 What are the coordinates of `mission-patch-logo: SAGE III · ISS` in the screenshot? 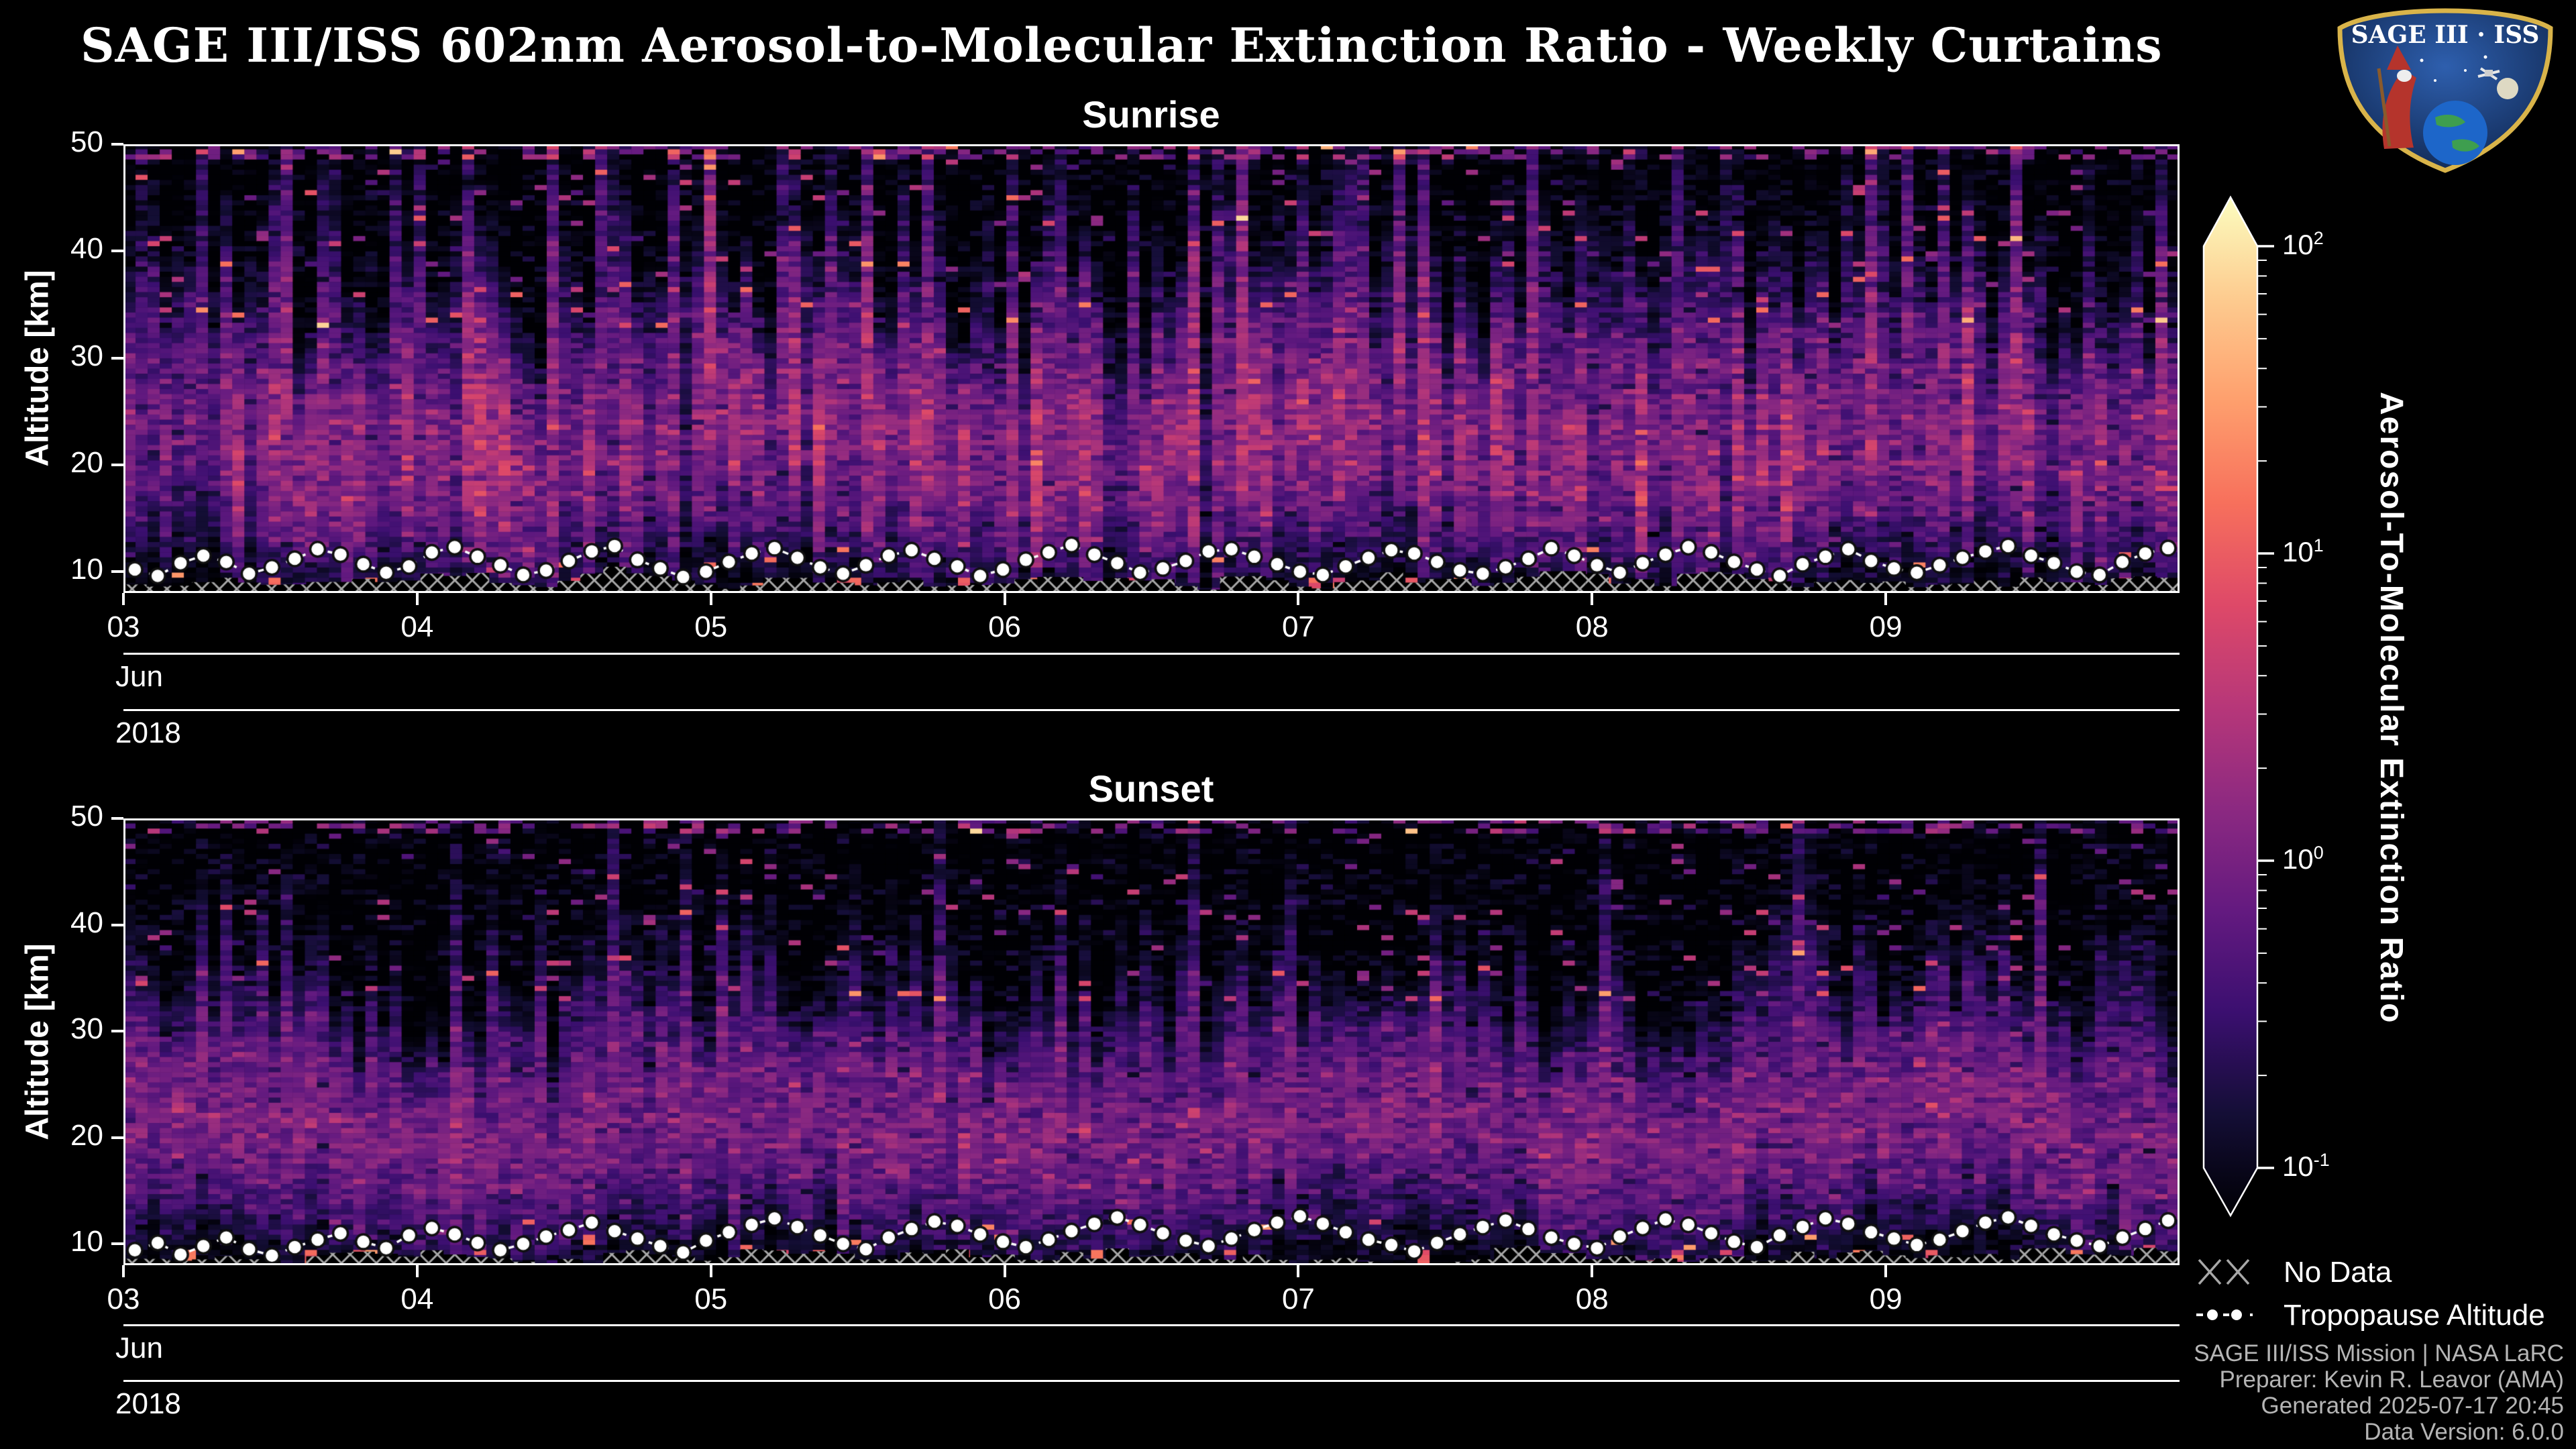 It's located at (2445, 90).